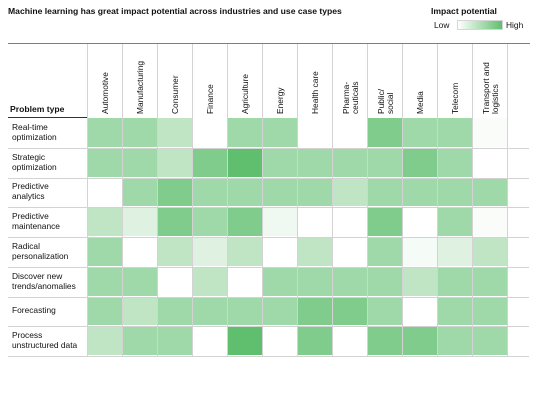  I want to click on row-label: Predictive analytics, so click(30, 191).